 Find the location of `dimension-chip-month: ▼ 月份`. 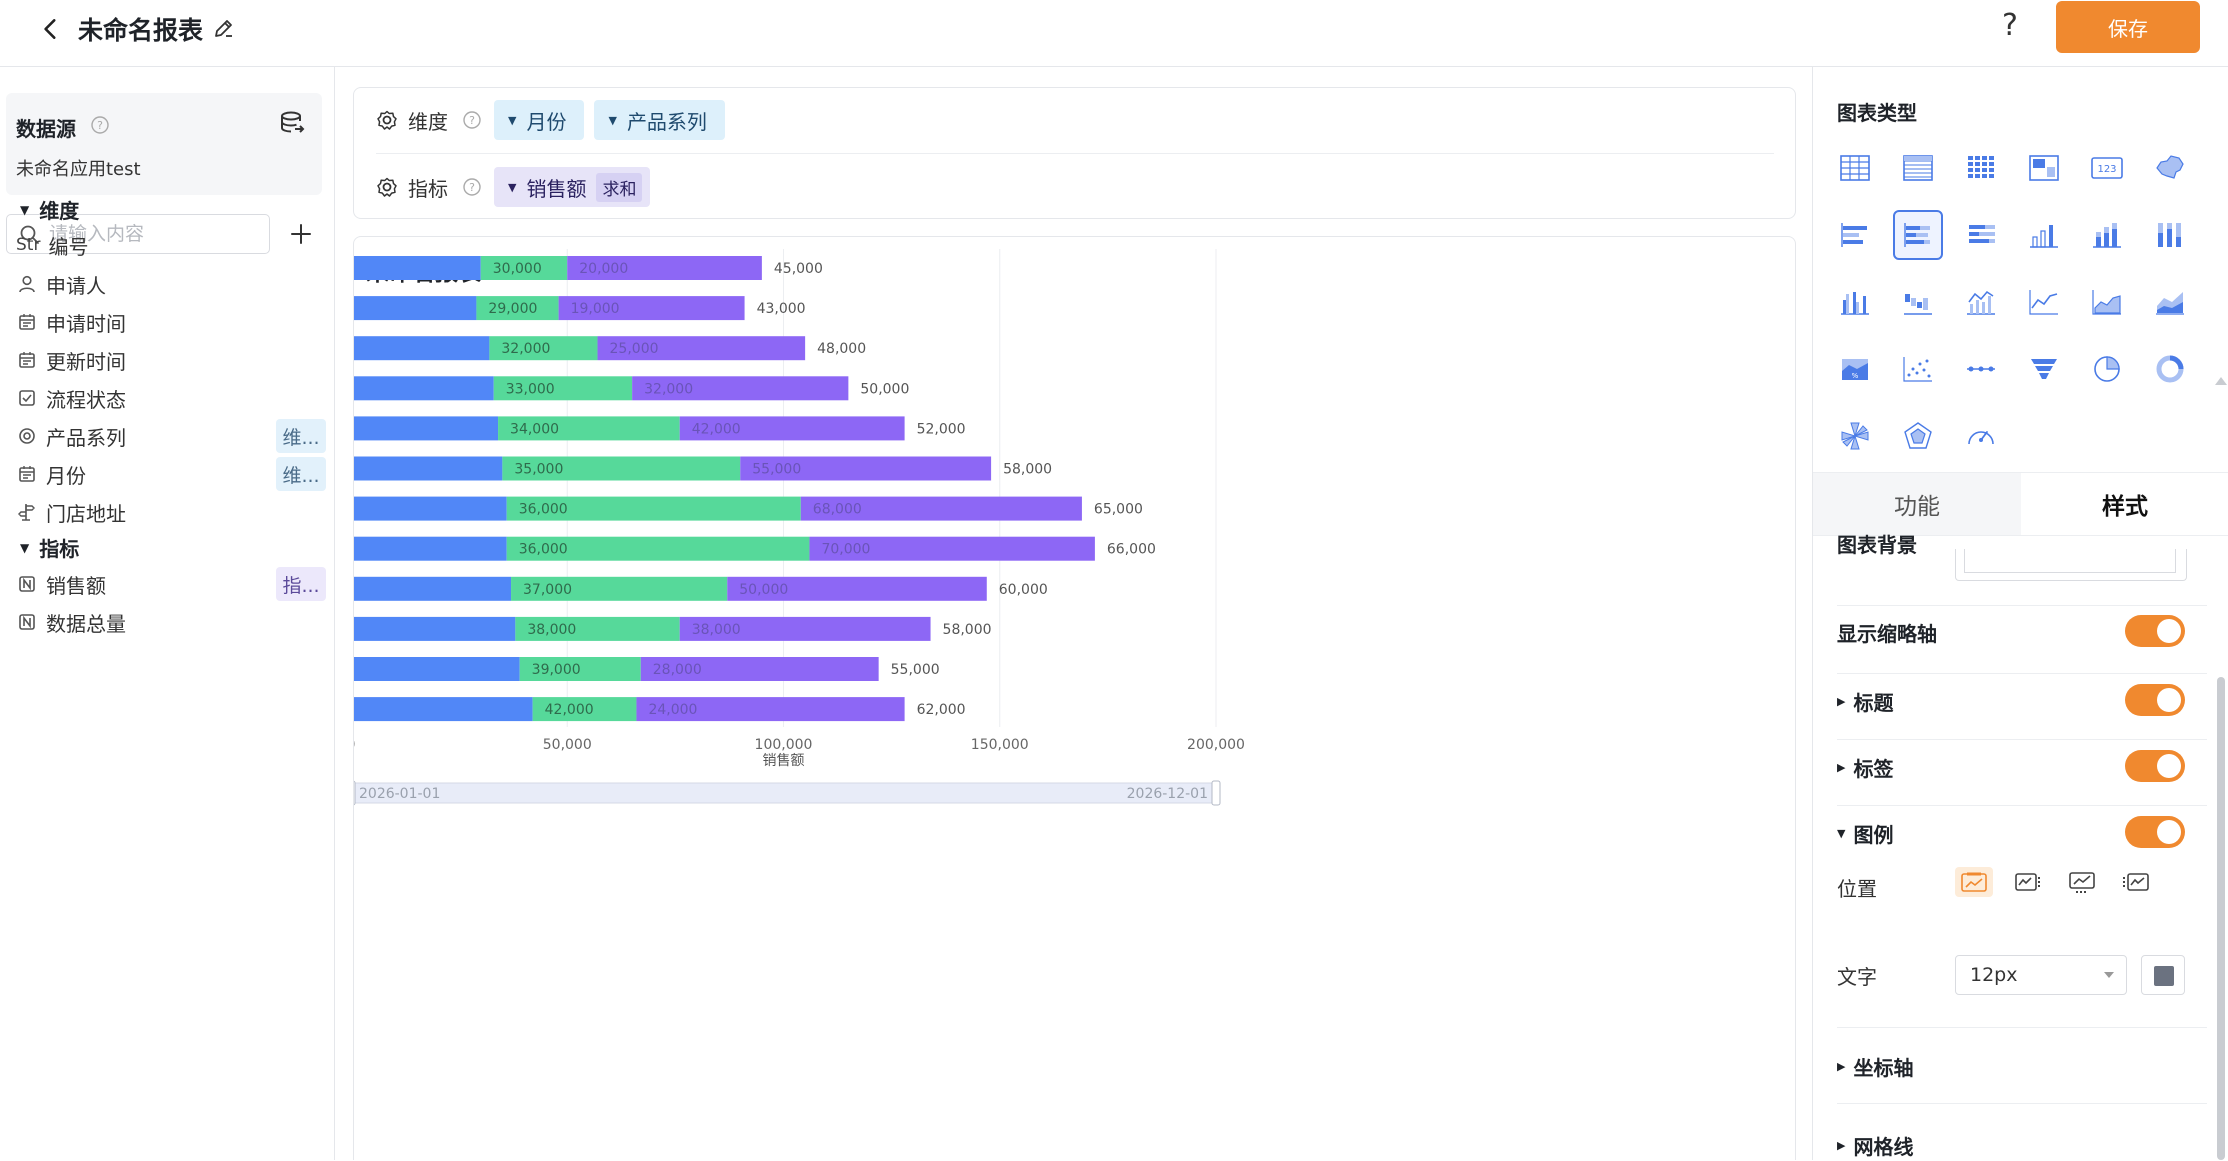

dimension-chip-month: ▼ 月份 is located at coordinates (539, 120).